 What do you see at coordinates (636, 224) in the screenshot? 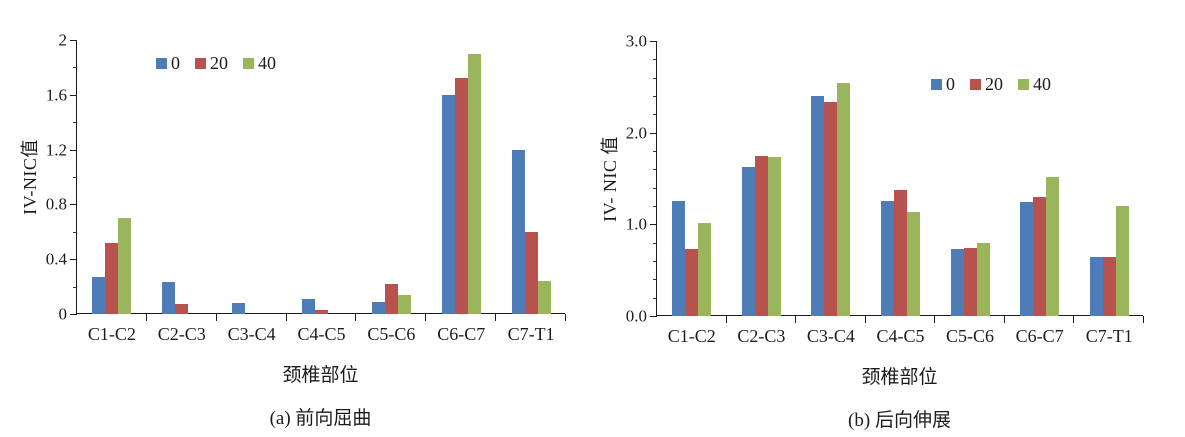
I see `y-tick-label: 1.0` at bounding box center [636, 224].